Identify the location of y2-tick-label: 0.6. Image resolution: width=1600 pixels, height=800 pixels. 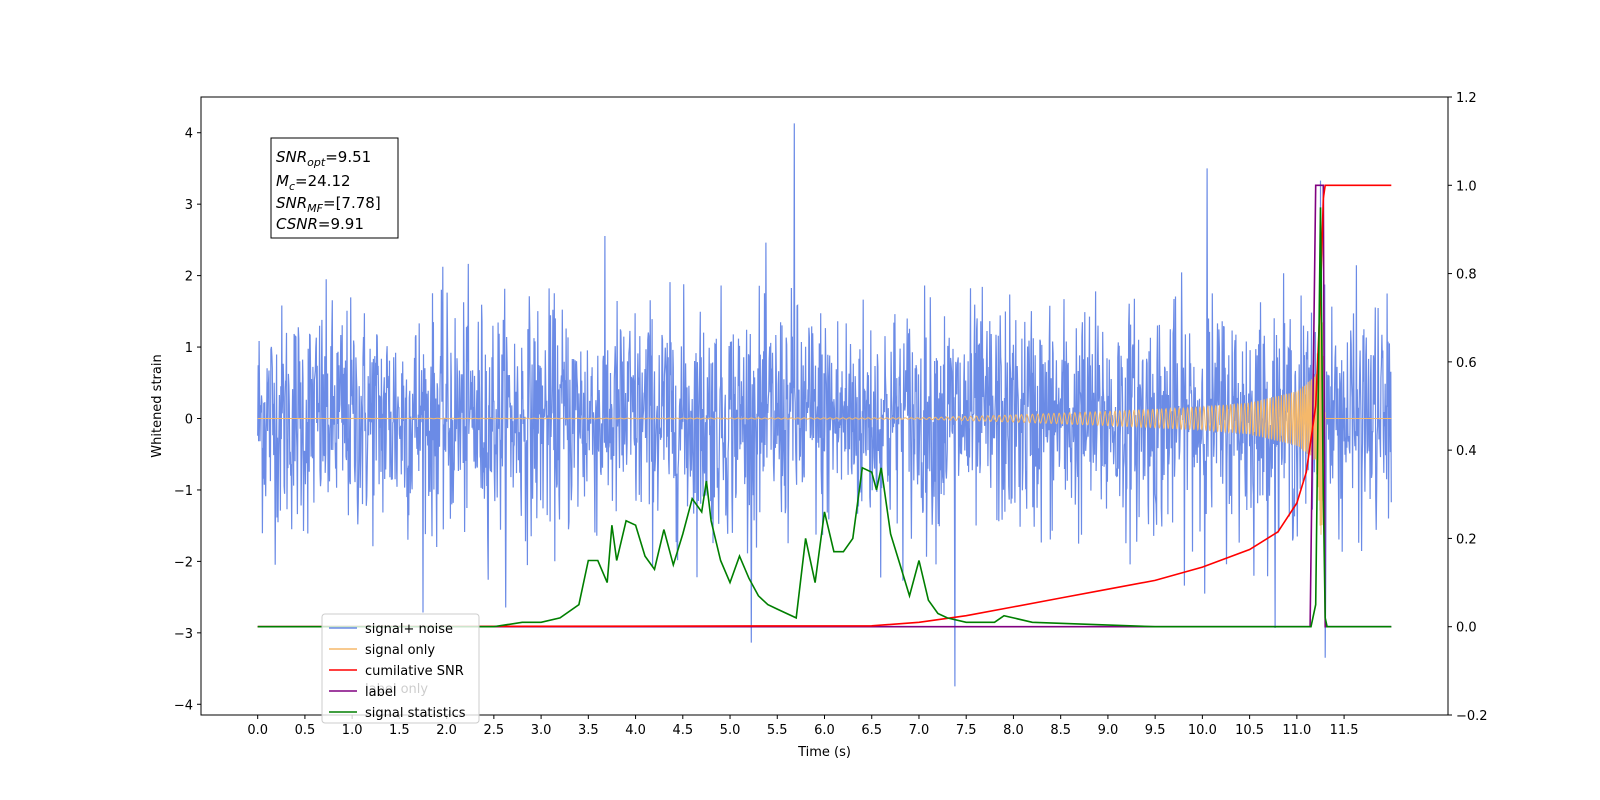
(1466, 363).